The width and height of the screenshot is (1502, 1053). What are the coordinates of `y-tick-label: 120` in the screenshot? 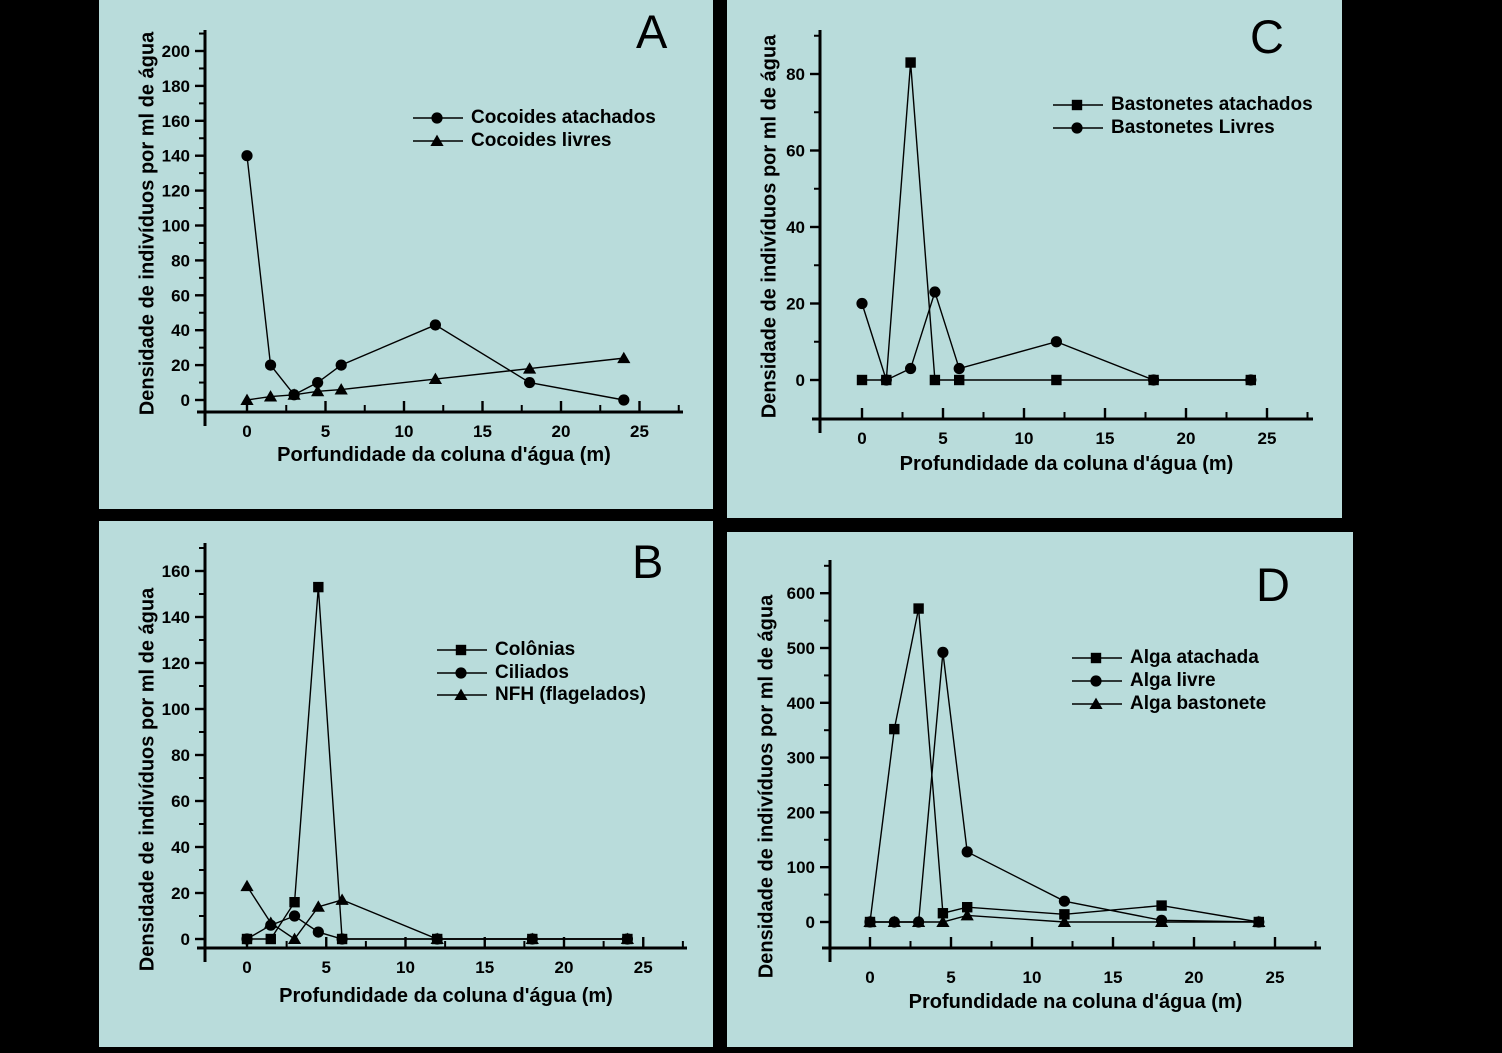 It's located at (176, 191).